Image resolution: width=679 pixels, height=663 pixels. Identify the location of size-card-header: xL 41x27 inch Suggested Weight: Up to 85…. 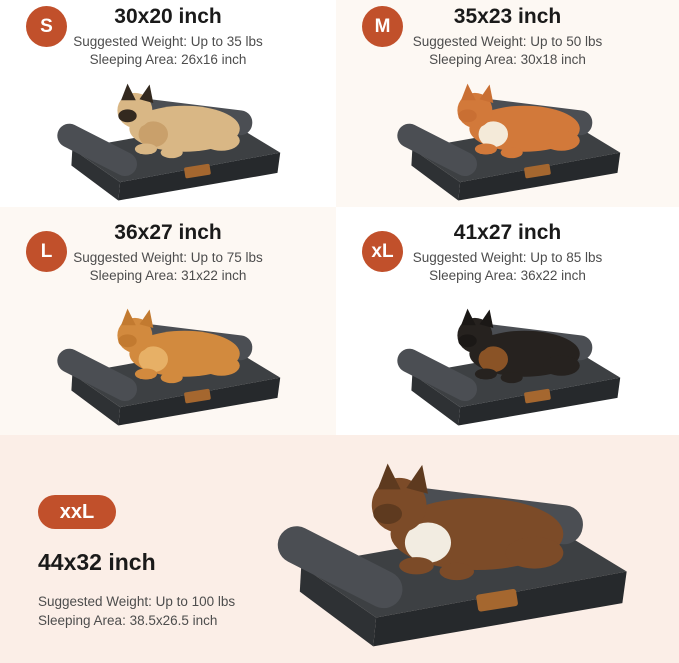
(507, 245).